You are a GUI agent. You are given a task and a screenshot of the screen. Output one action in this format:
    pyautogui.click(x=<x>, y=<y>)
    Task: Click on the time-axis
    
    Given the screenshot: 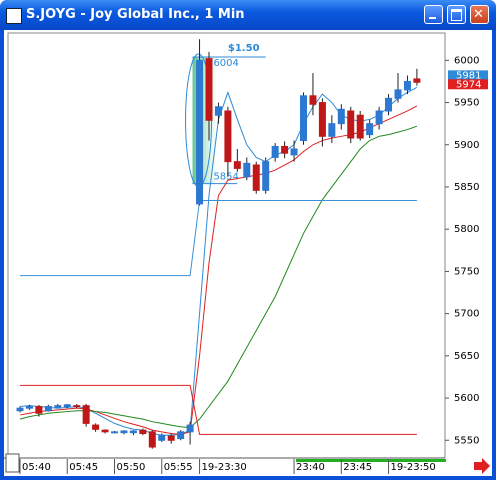 What is the action you would take?
    pyautogui.click(x=248, y=467)
    